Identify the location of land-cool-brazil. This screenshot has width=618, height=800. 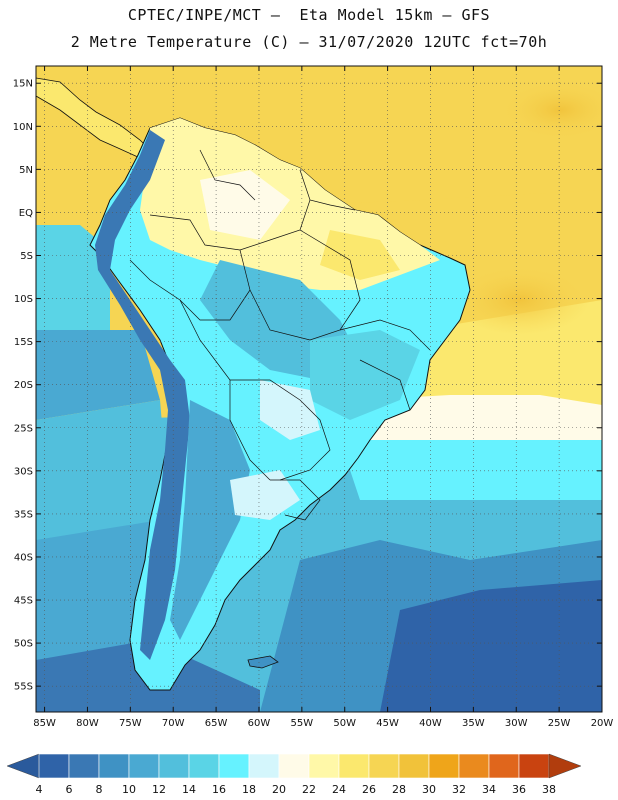
(365, 375).